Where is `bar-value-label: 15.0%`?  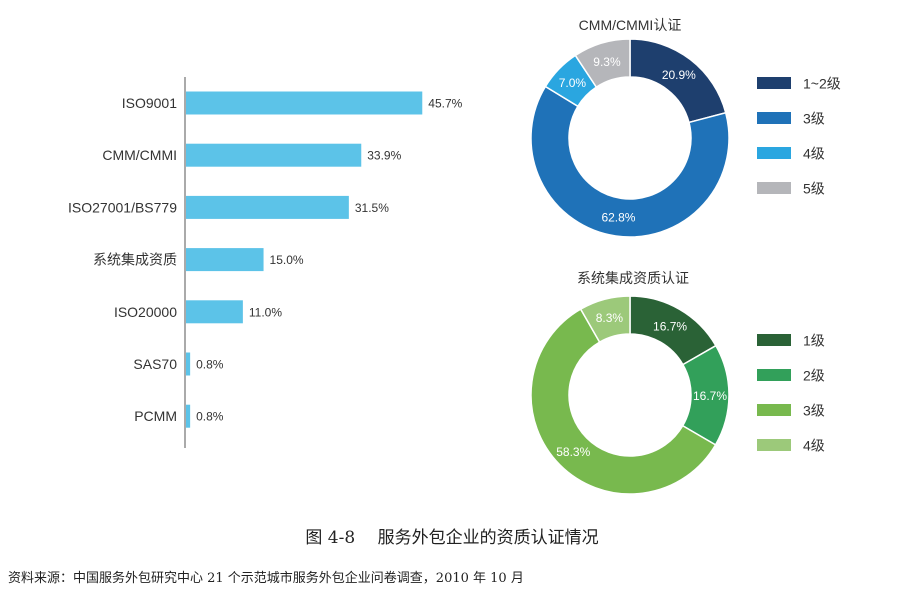 bar-value-label: 15.0% is located at coordinates (287, 260).